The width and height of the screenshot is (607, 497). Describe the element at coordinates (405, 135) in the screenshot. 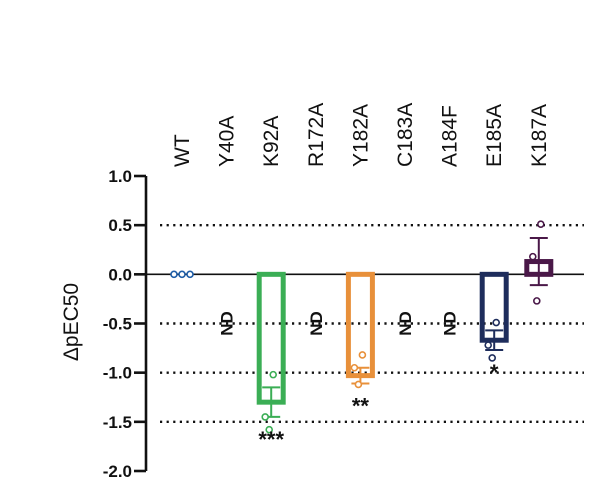

I see `category-label: C183A` at that location.